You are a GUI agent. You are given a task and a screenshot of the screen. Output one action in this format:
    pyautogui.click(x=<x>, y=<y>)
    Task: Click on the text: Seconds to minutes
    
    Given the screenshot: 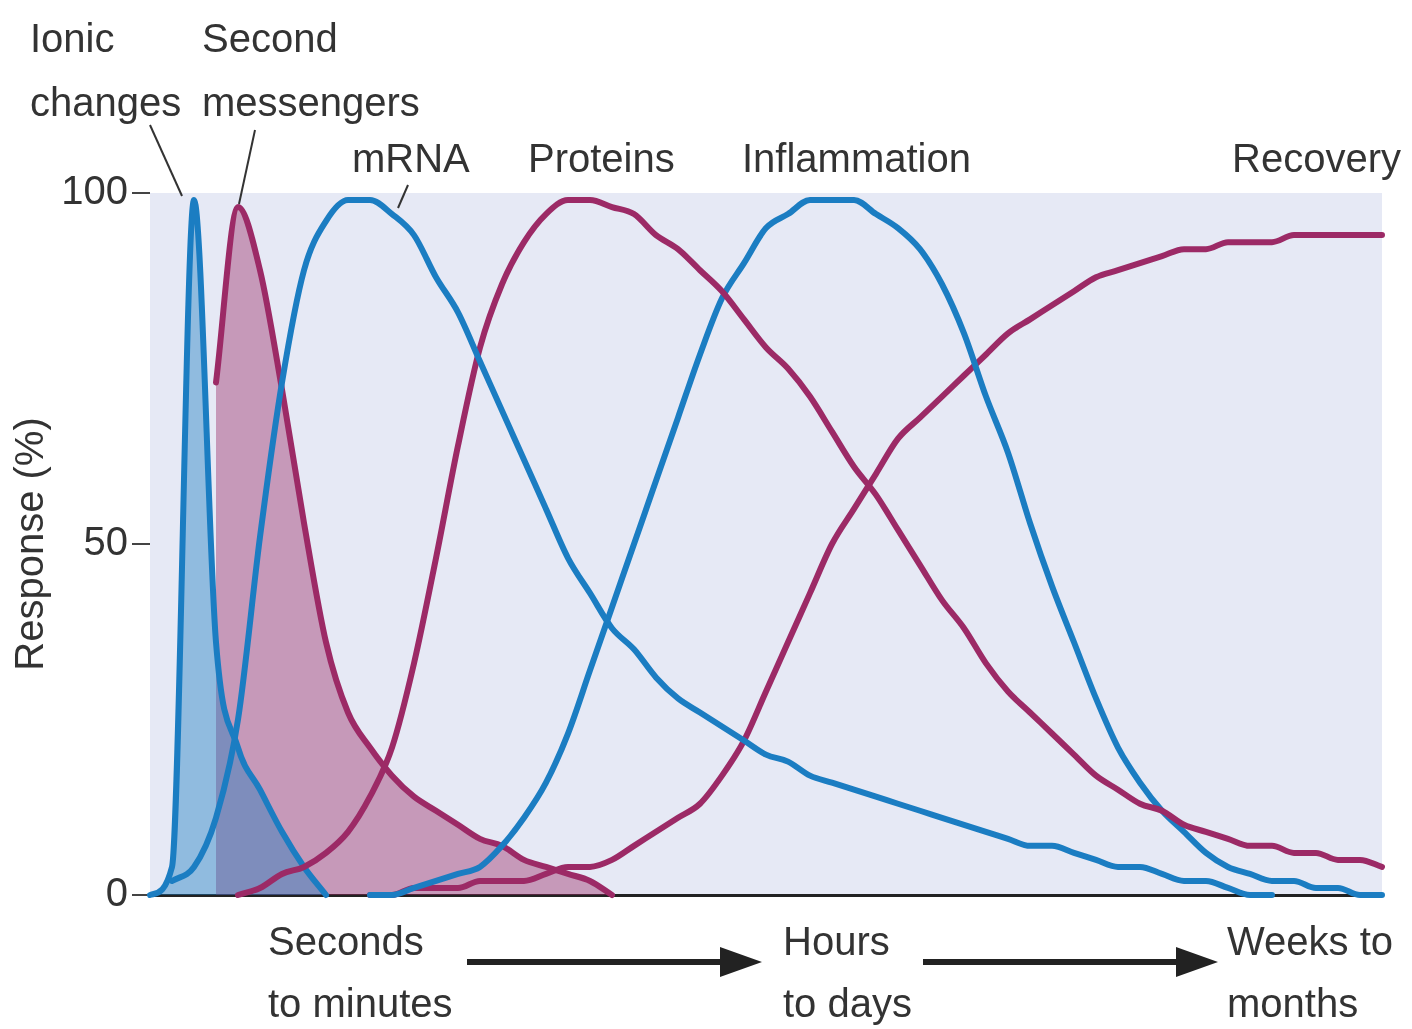 What is the action you would take?
    pyautogui.click(x=360, y=972)
    